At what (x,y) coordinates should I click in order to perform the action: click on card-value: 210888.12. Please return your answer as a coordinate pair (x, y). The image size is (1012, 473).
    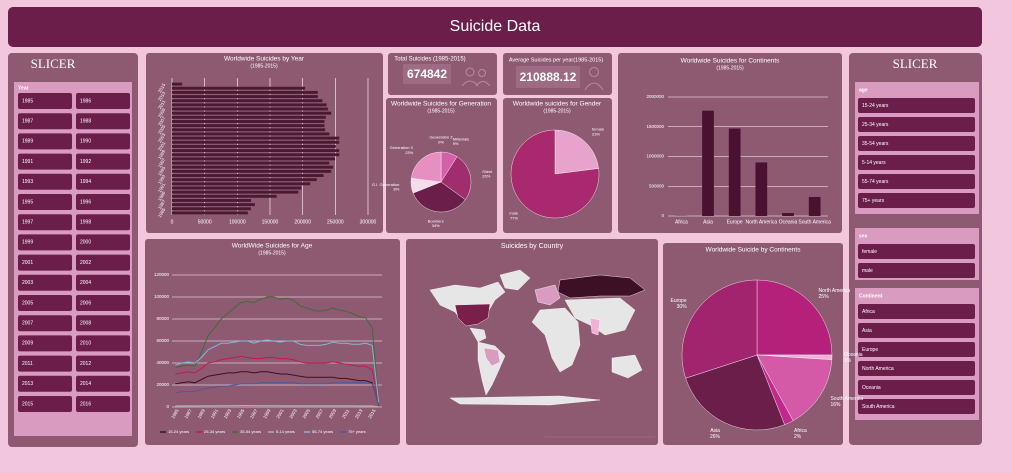
    Looking at the image, I should click on (548, 77).